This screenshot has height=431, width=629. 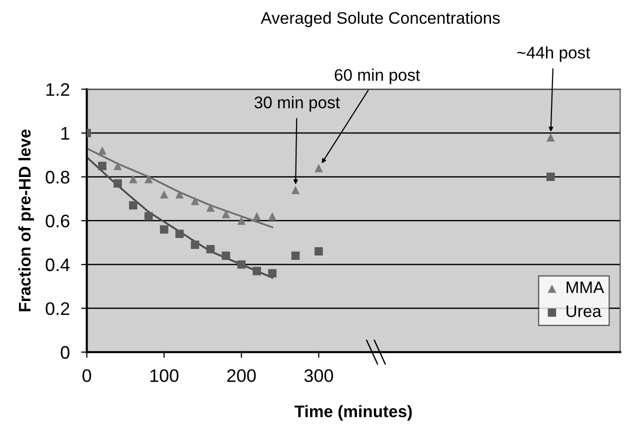 What do you see at coordinates (353, 413) in the screenshot?
I see `x-axis-title: Time (minutes)` at bounding box center [353, 413].